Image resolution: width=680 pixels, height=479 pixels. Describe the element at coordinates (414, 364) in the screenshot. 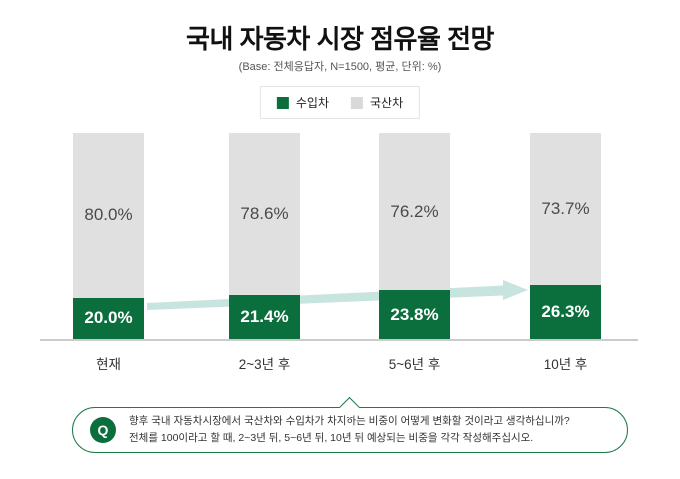

I see `category-label-3: 5~6년 후` at that location.